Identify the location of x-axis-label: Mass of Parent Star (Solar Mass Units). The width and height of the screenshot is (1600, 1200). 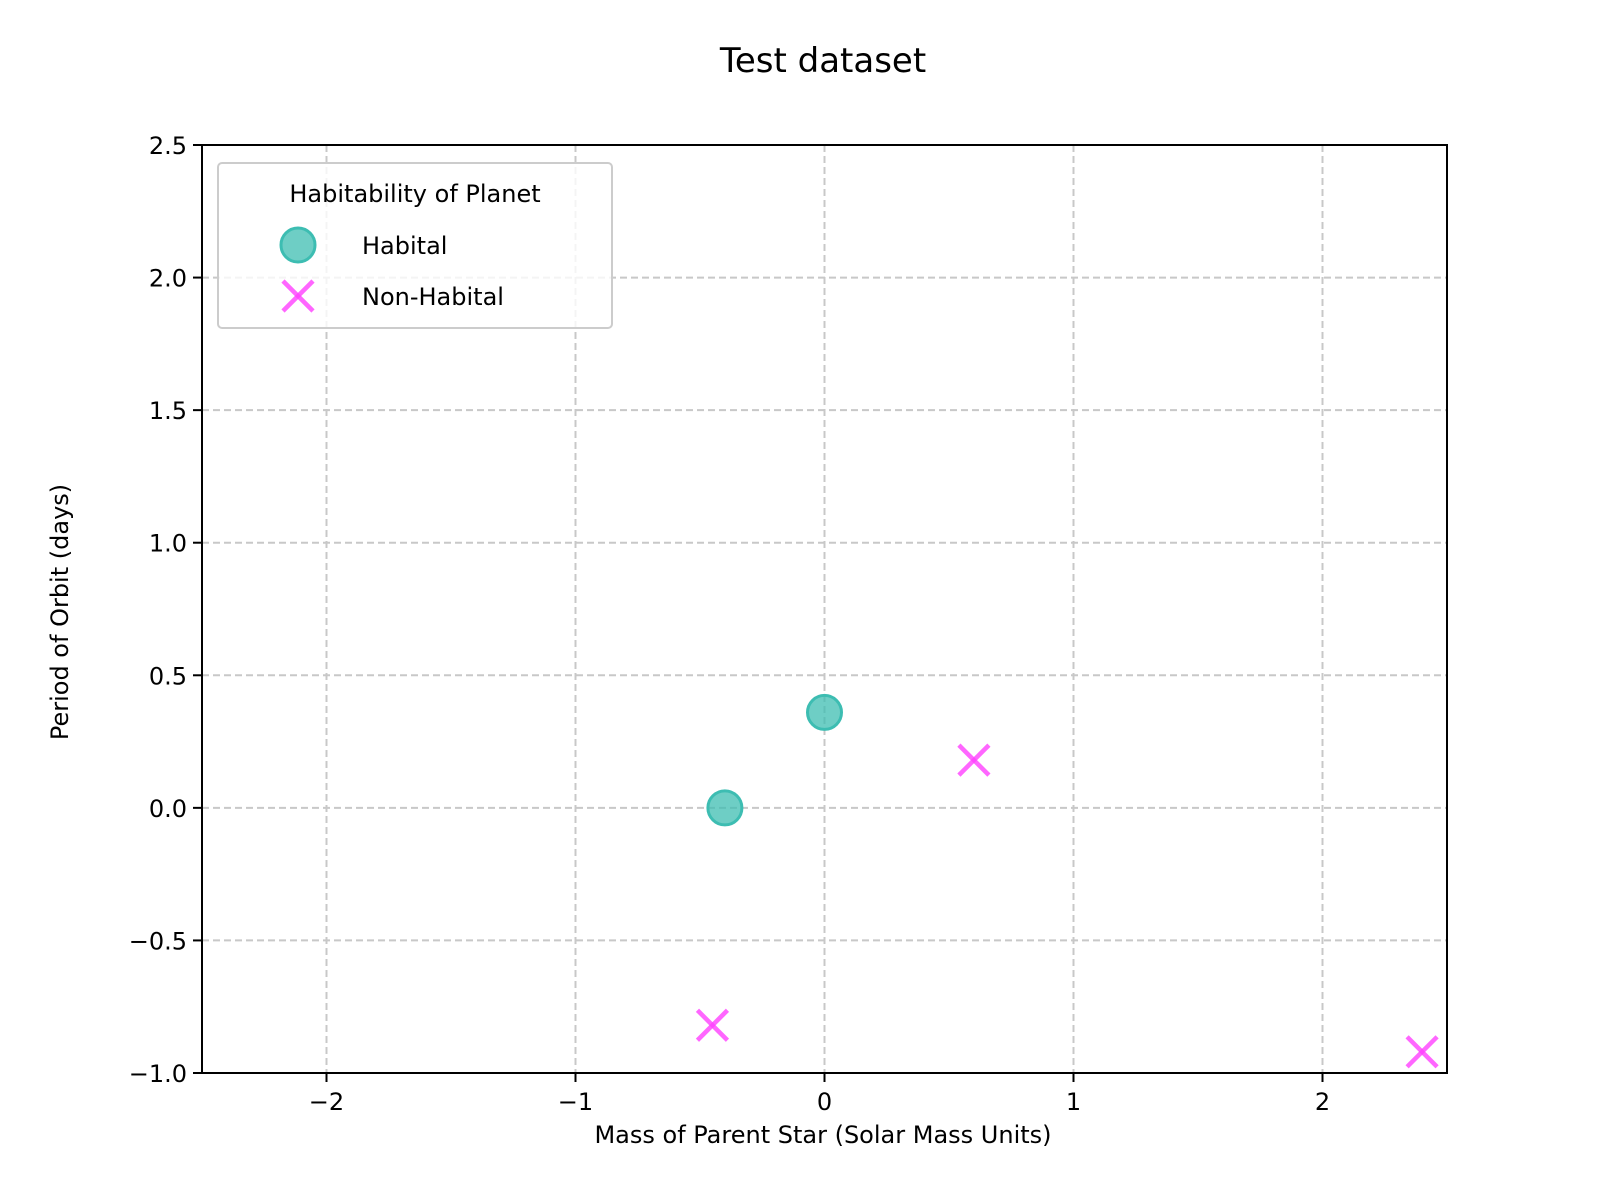
(822, 1135).